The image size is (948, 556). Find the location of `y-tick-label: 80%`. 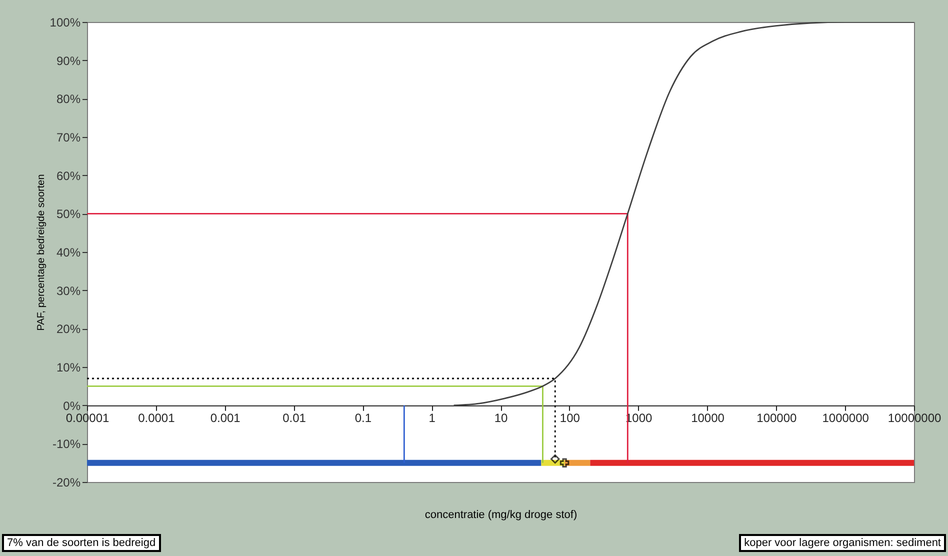

y-tick-label: 80% is located at coordinates (68, 99).